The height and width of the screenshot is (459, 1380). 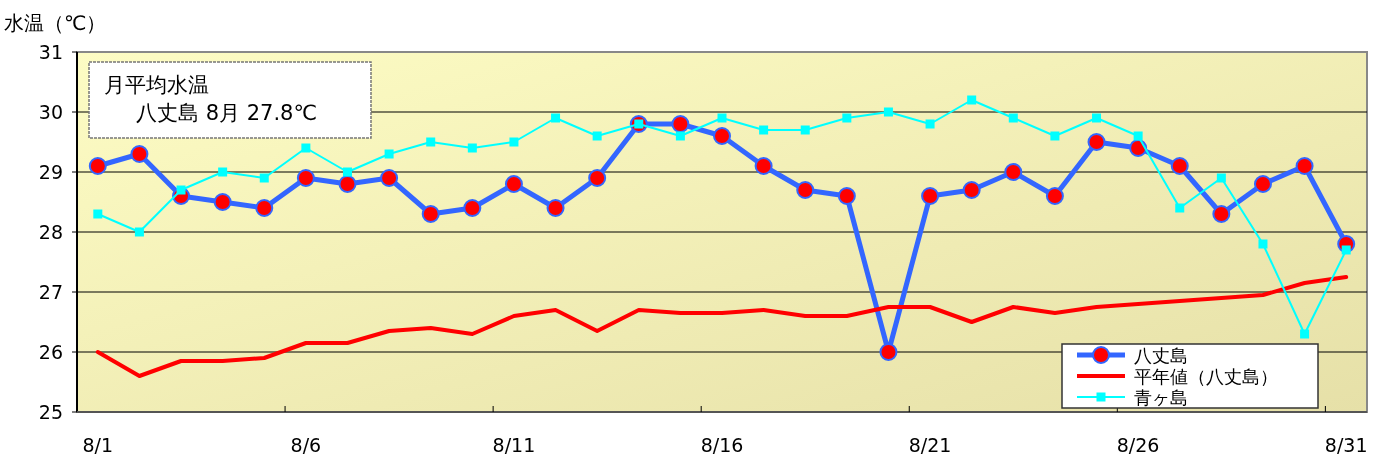 What do you see at coordinates (50, 232) in the screenshot?
I see `y-tick-label: 28` at bounding box center [50, 232].